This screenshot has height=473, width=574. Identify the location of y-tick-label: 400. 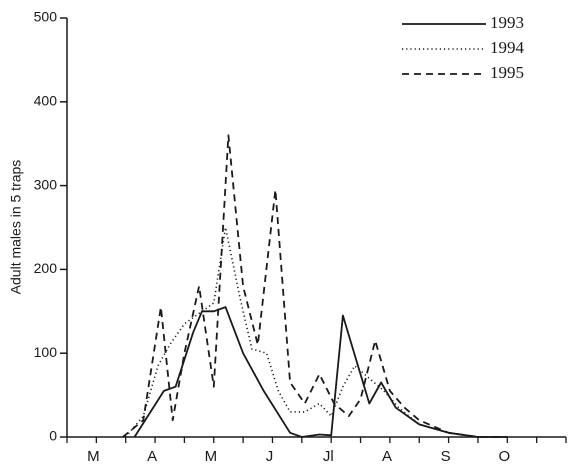
(46, 101).